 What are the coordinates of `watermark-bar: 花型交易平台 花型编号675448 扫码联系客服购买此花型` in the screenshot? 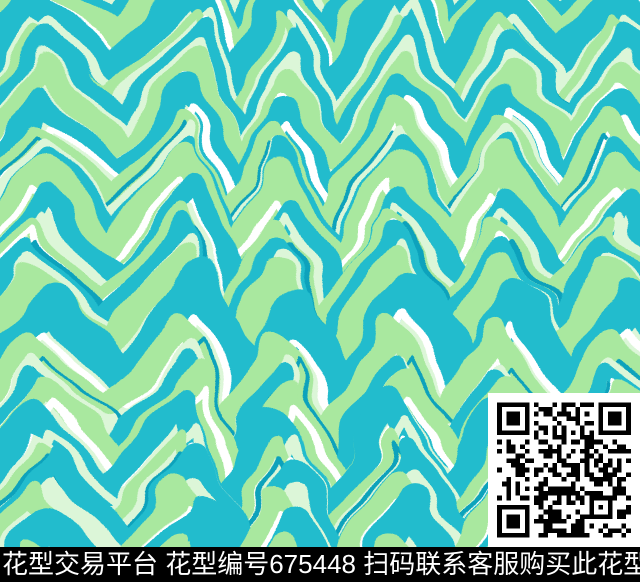 It's located at (320, 564).